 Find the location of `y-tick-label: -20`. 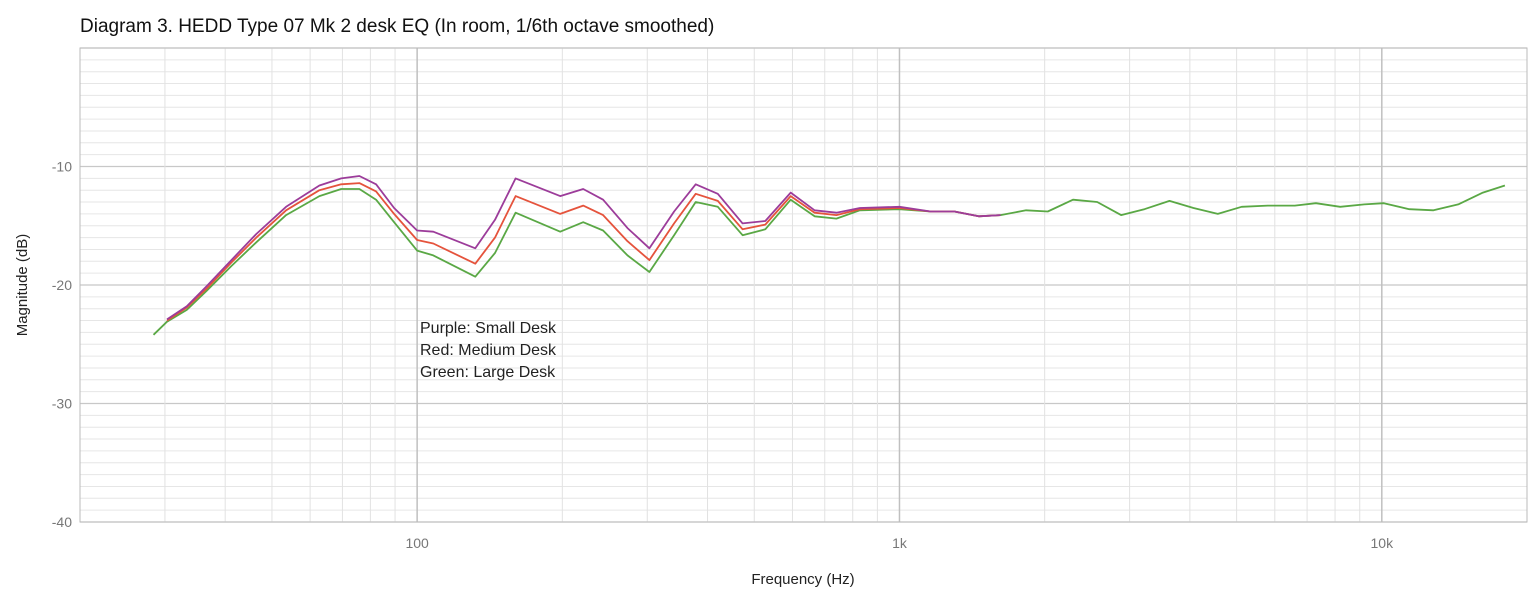

y-tick-label: -20 is located at coordinates (62, 285).